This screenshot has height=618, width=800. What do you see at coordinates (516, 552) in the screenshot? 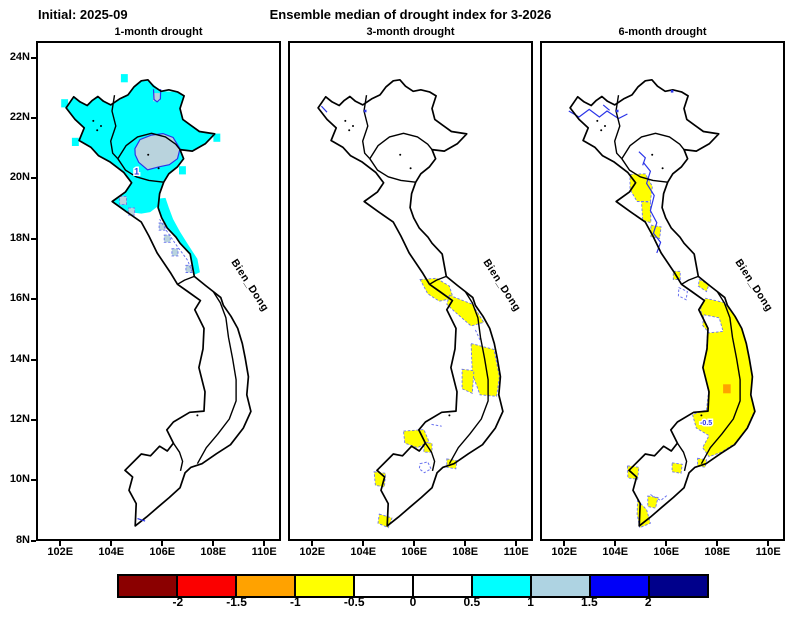
I see `lon-tick-label: 110E` at bounding box center [516, 552].